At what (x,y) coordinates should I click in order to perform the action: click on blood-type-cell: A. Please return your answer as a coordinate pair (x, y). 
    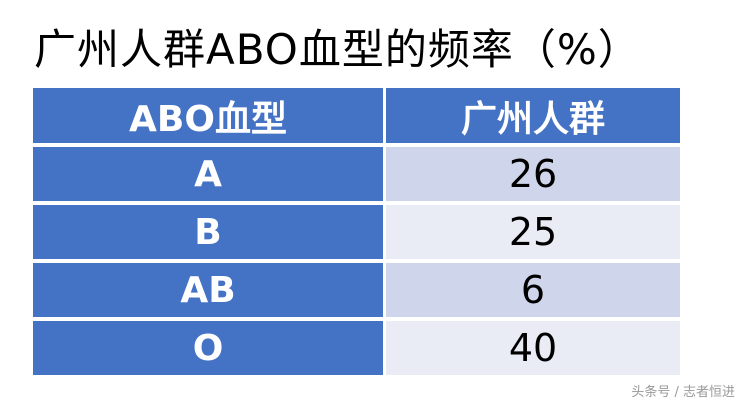
    Looking at the image, I should click on (209, 172).